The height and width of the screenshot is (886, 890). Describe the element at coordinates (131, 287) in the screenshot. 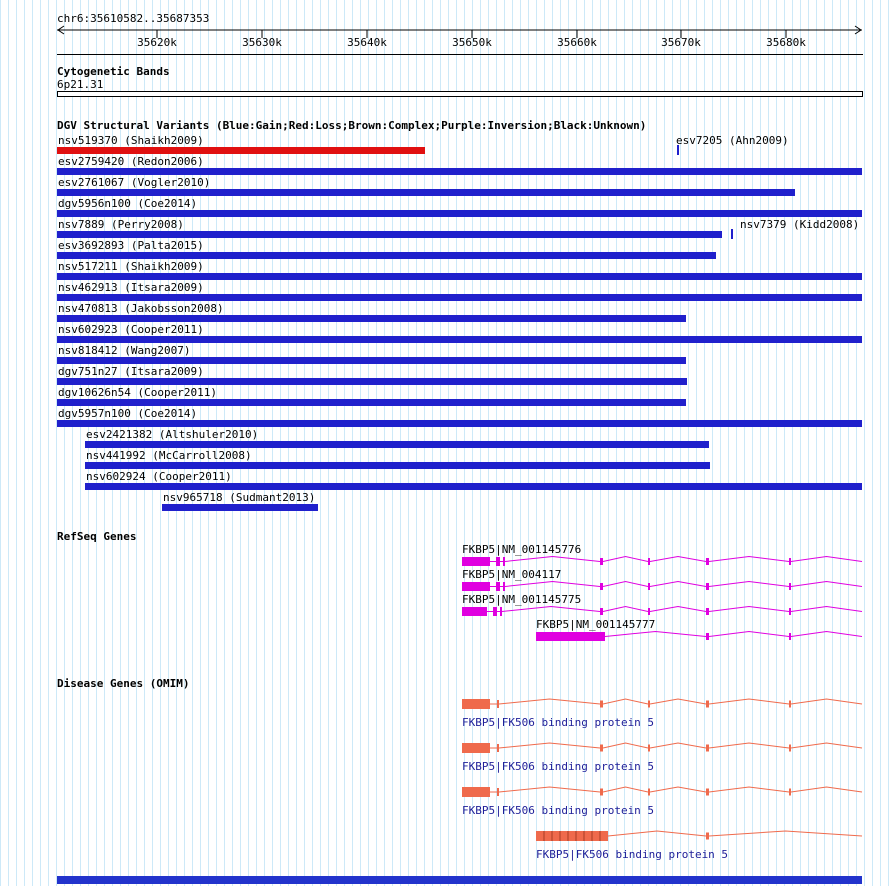

I see `variant-label: nsv462913 (Itsara2009)` at that location.